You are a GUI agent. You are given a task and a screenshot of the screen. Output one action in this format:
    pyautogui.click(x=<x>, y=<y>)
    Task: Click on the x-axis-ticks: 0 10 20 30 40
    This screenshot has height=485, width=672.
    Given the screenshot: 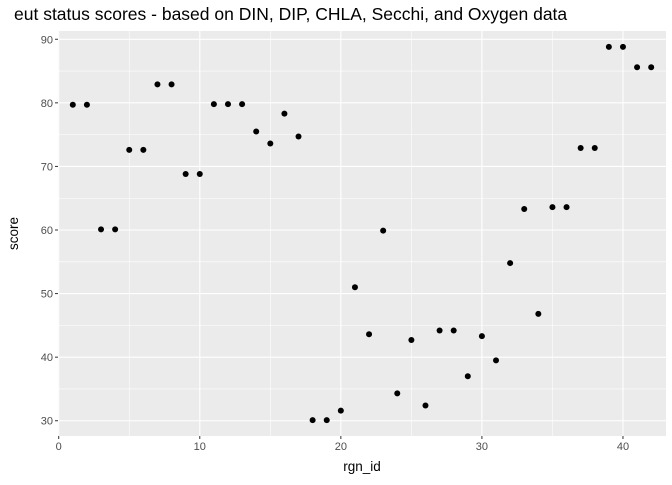 What is the action you would take?
    pyautogui.click(x=342, y=444)
    